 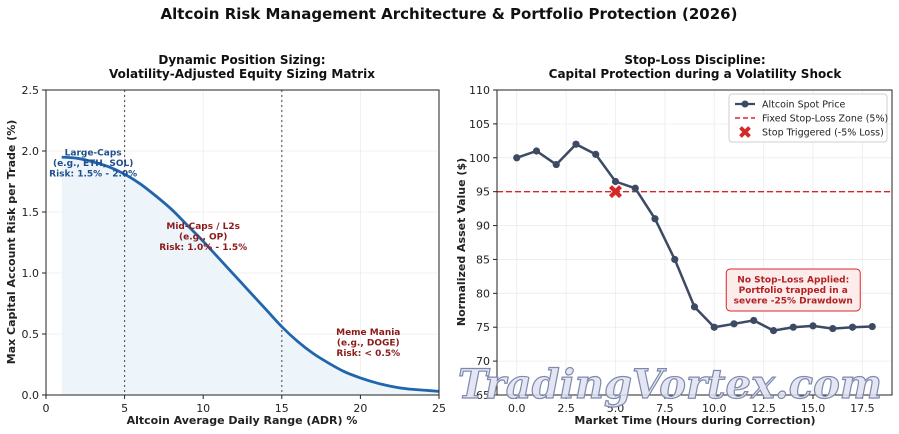 I want to click on left-ytick-label-5: 2.5, so click(x=31, y=90).